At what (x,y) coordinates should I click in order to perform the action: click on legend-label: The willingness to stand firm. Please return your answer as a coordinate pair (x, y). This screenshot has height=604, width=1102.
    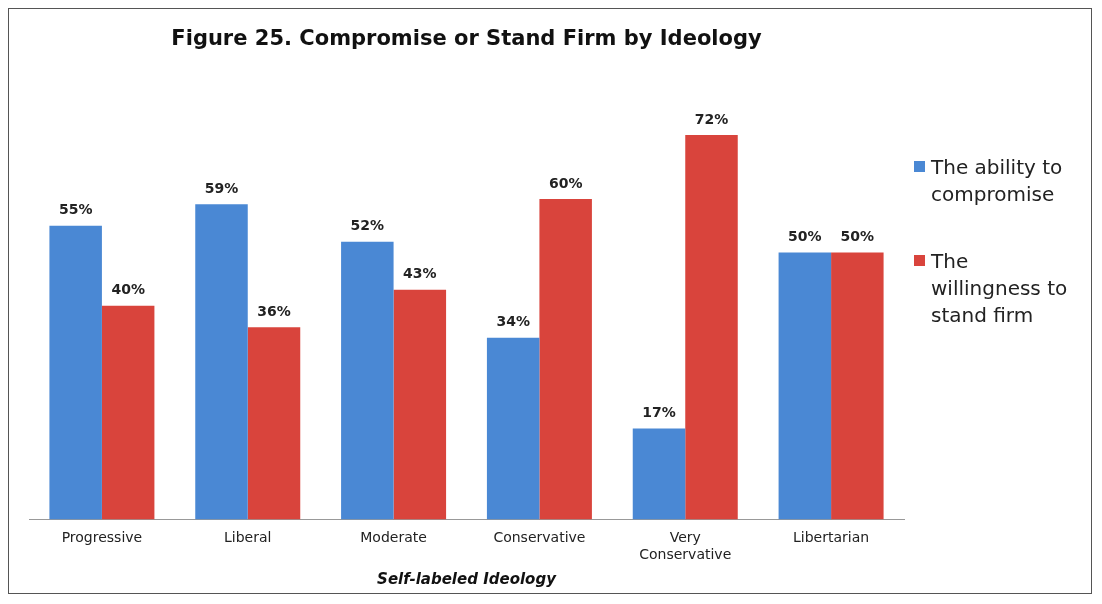
    Looking at the image, I should click on (1000, 288).